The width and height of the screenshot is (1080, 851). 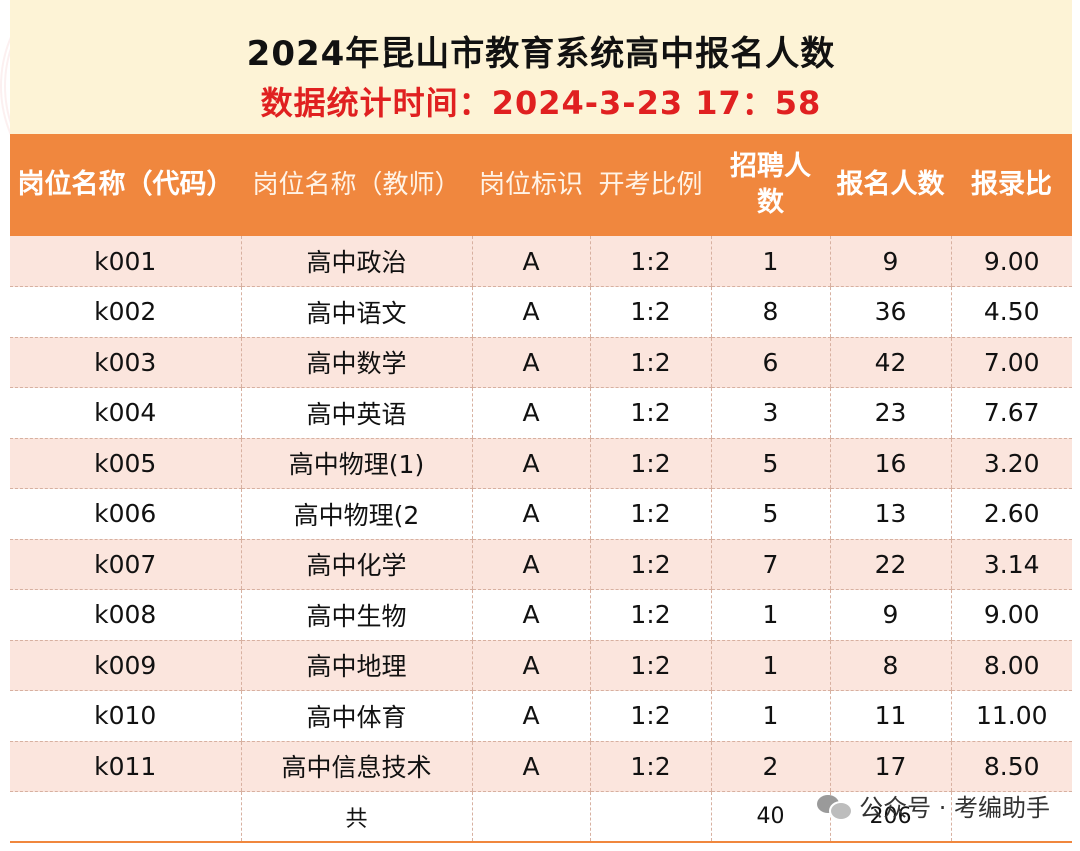 I want to click on cell-ratio: 11.00, so click(x=1011, y=716).